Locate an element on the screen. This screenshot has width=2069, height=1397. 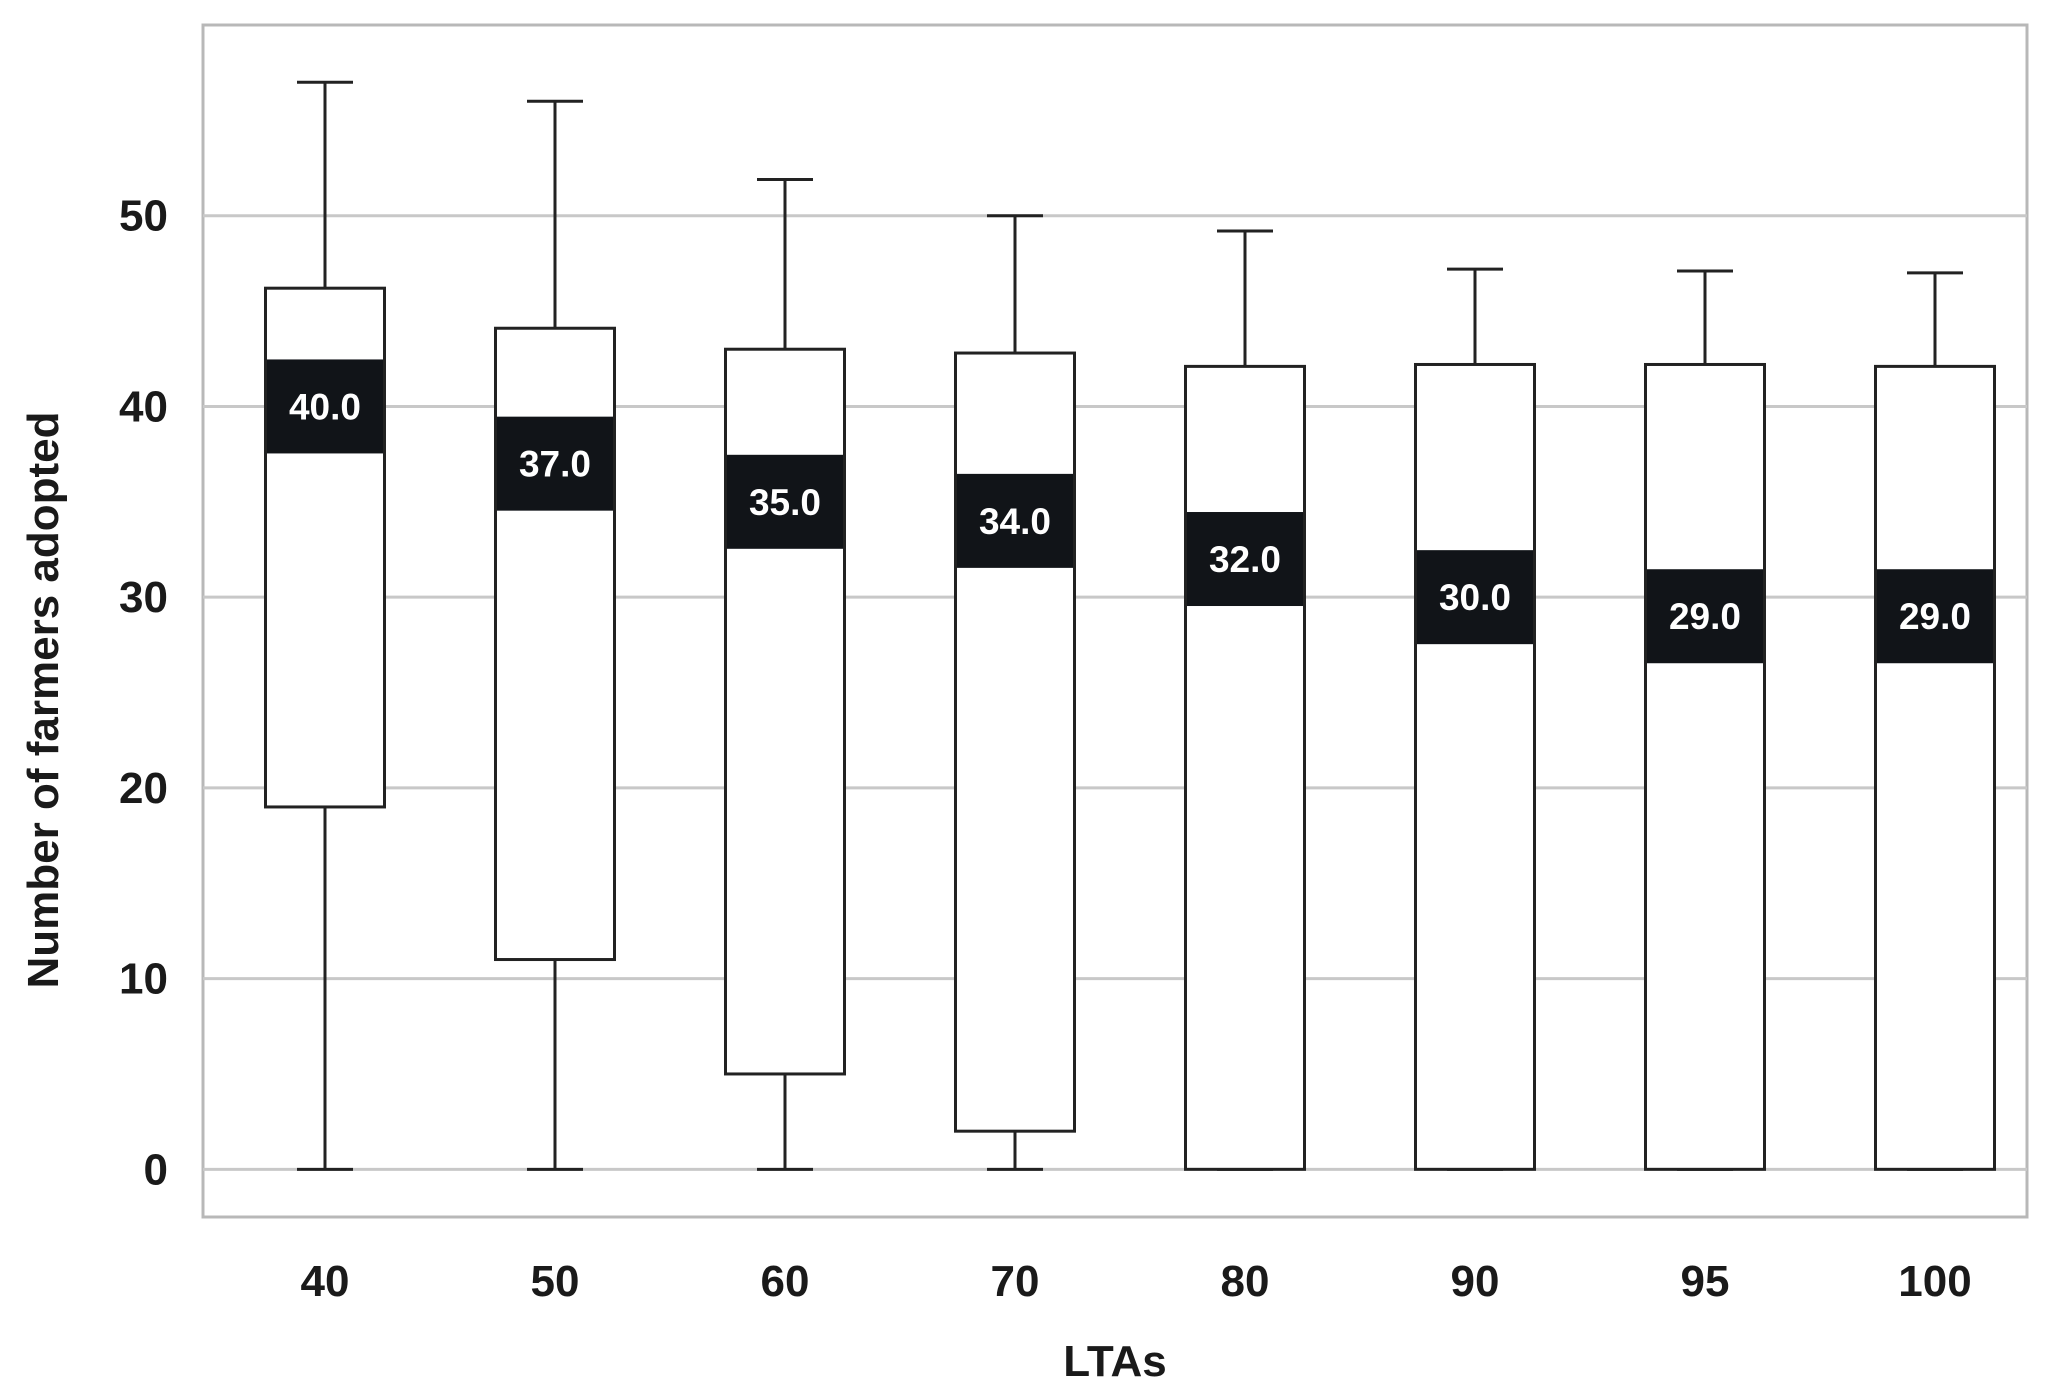
box-95: 29.0 is located at coordinates (1705, 720).